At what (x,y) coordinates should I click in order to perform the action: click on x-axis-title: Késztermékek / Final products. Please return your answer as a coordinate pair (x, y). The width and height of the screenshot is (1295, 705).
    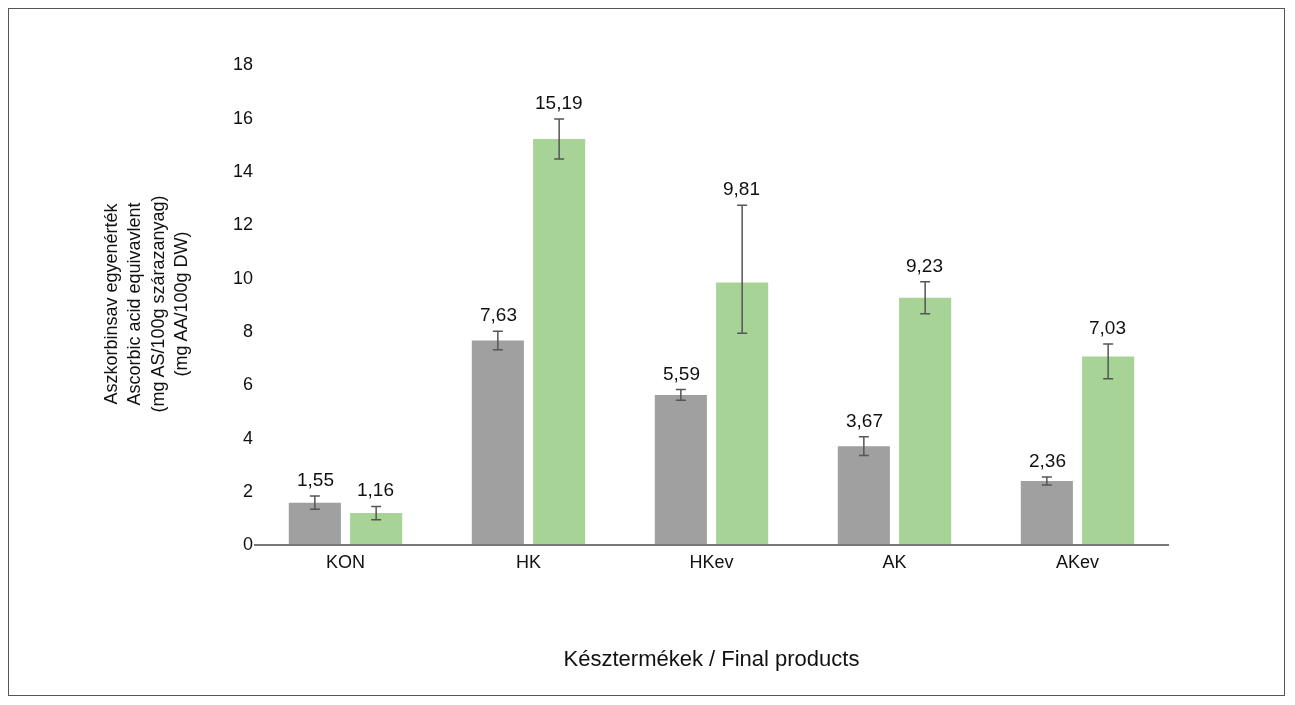
    Looking at the image, I should click on (711, 658).